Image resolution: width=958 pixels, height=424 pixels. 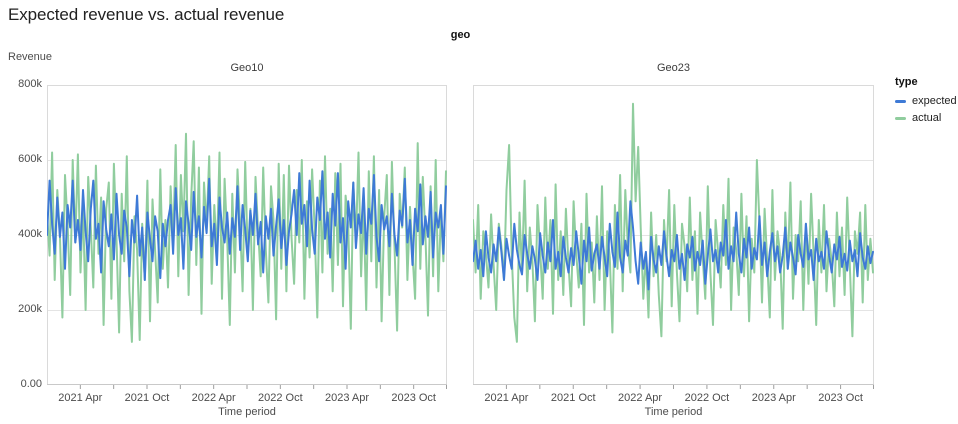 I want to click on y-axis-tick-labels: 0.00 200k 400k 600k 800k, so click(x=21, y=212).